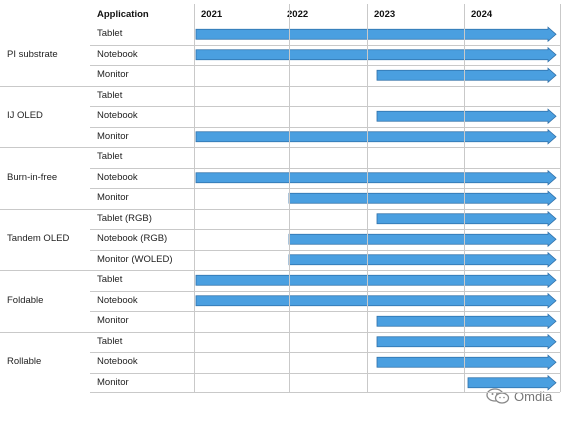 The height and width of the screenshot is (422, 582). Describe the element at coordinates (482, 14) in the screenshot. I see `header-year-2024: 2024` at that location.